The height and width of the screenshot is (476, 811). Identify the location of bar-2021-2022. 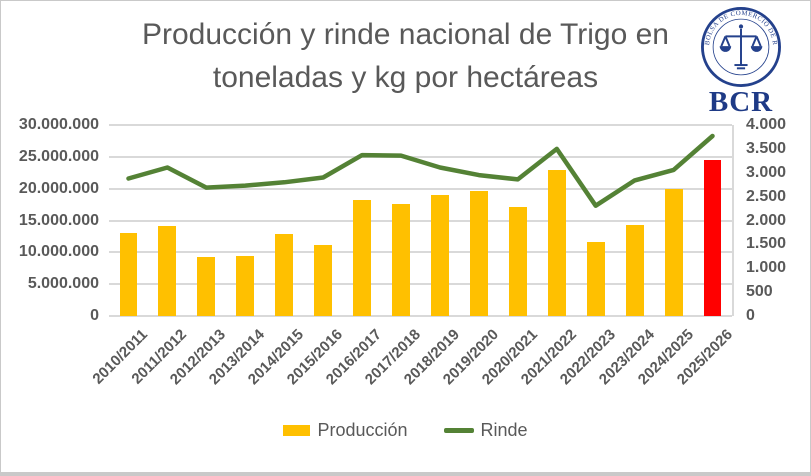
(556, 242).